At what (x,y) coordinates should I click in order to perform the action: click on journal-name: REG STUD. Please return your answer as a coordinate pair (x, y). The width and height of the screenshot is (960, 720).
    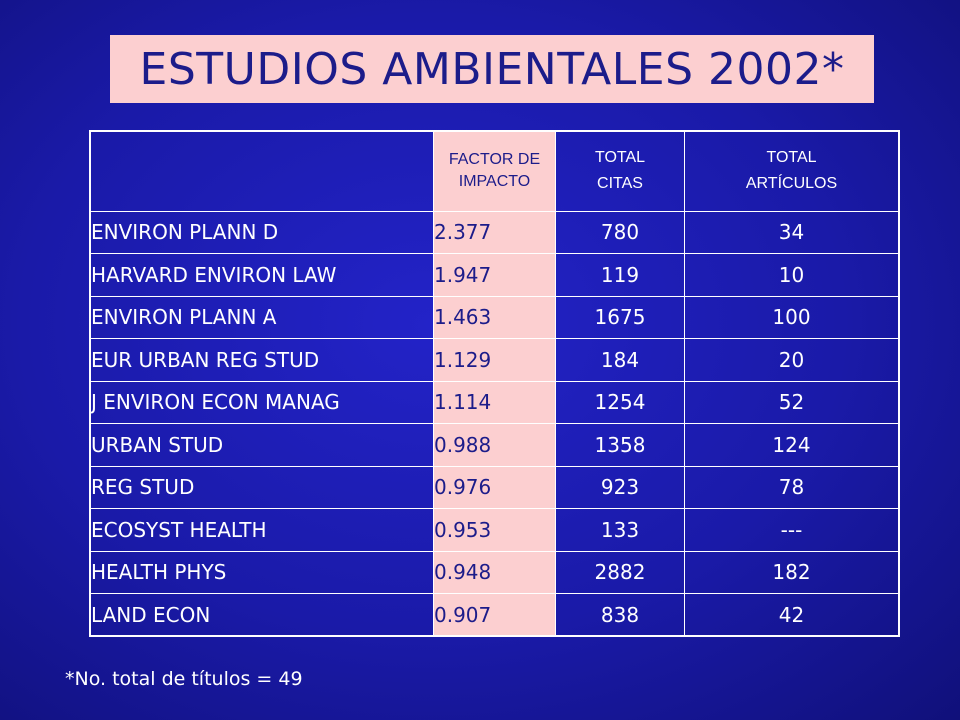
    Looking at the image, I should click on (261, 487).